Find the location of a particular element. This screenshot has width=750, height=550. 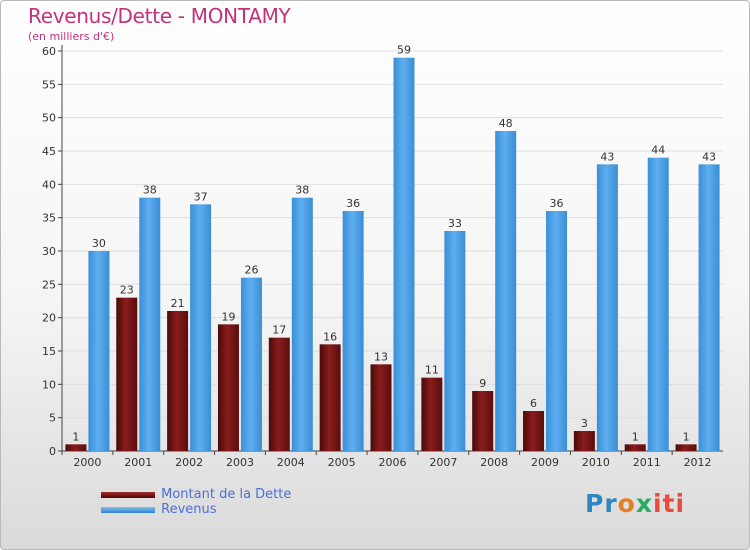

x-tick-label: 2008 is located at coordinates (494, 462).